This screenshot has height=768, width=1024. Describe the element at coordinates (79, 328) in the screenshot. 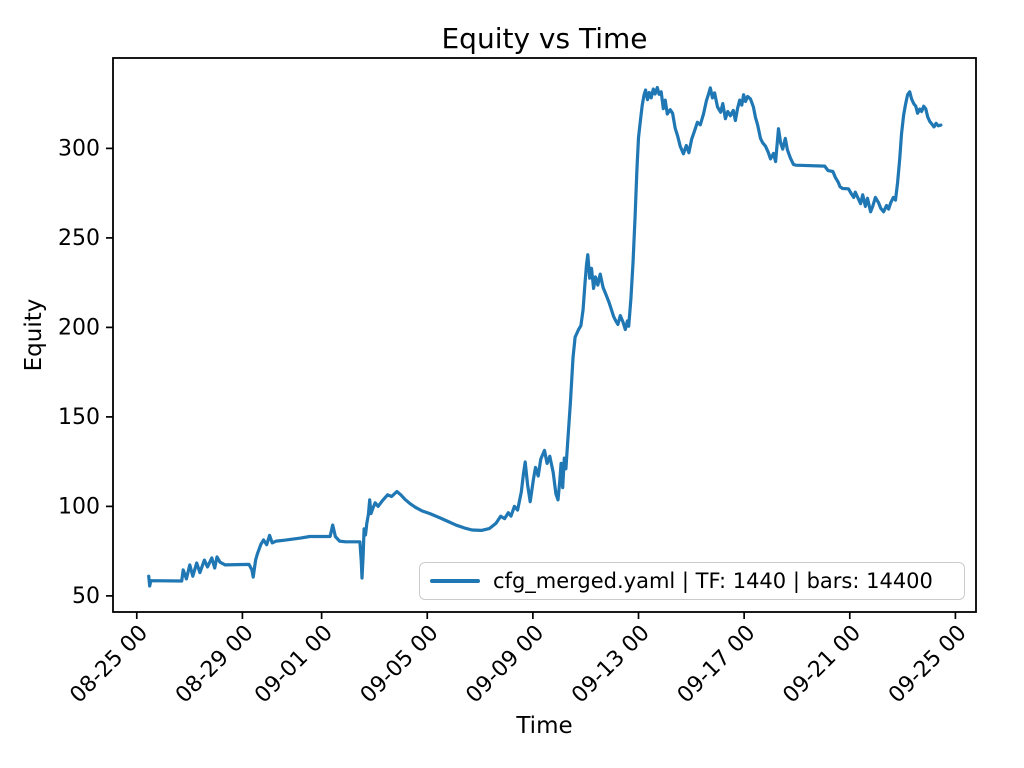

I see `y-tick-label: 200` at that location.